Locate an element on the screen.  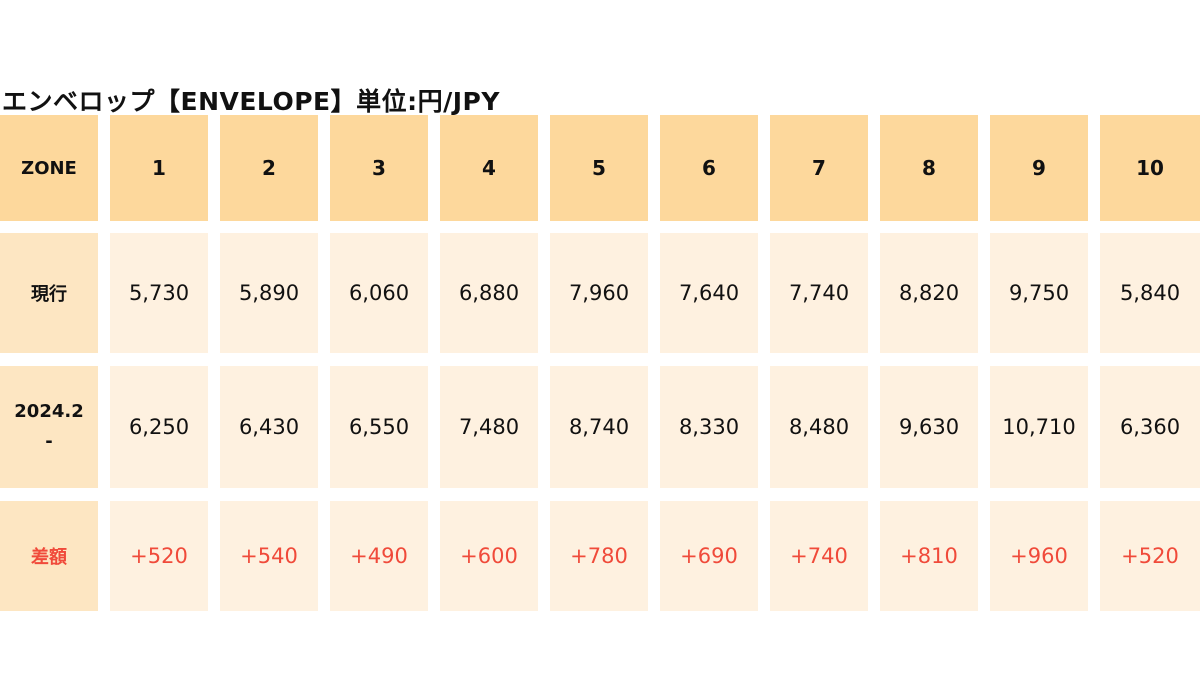
difference-zone-1: +520 is located at coordinates (159, 556).